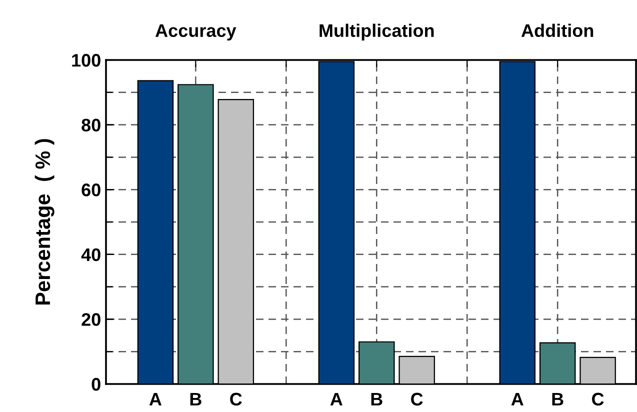  I want to click on text: Addition, so click(557, 30).